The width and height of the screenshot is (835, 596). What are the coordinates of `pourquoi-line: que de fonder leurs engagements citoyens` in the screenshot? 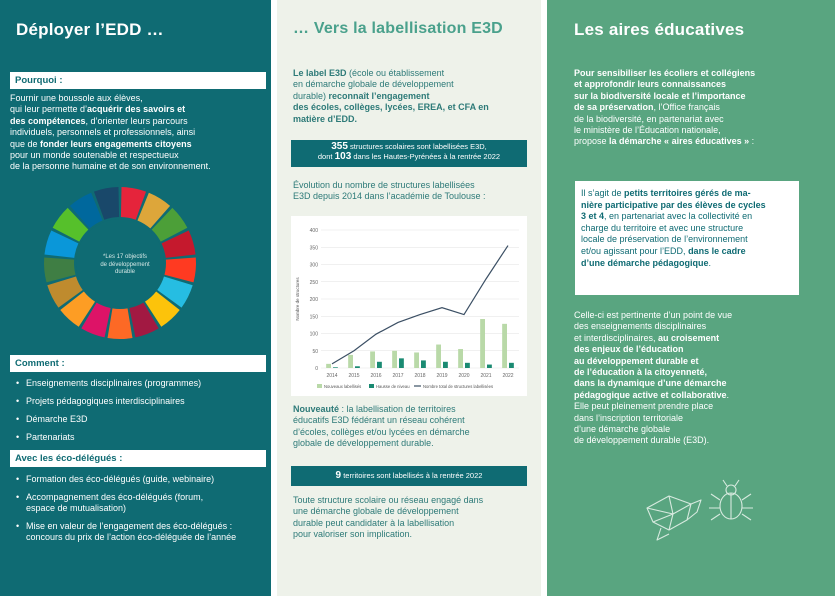 It's located at (101, 143).